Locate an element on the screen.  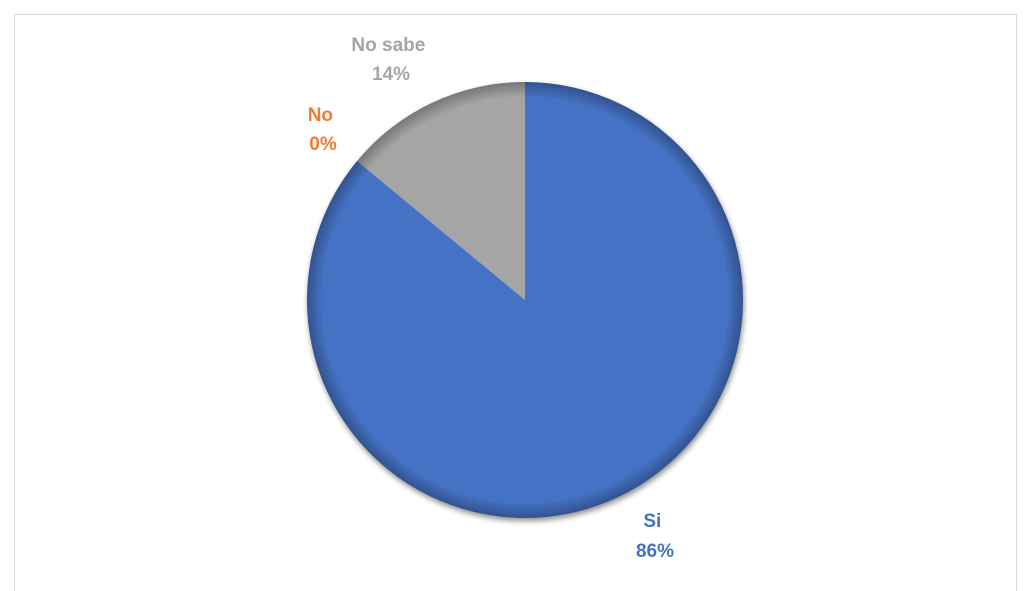
label-no: No 0% is located at coordinates (323, 130).